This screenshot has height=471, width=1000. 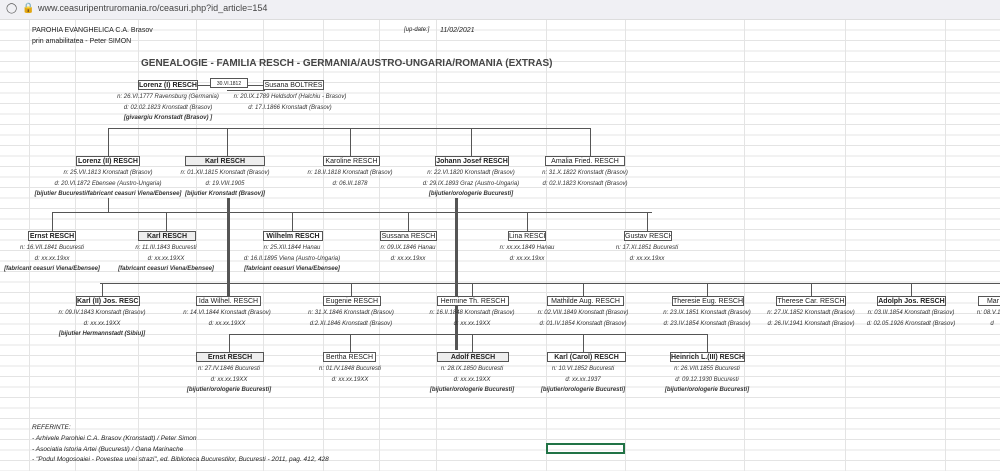 I want to click on person-death: d: 01.IV.1854 Kronstadt (Brasov), so click(x=583, y=323).